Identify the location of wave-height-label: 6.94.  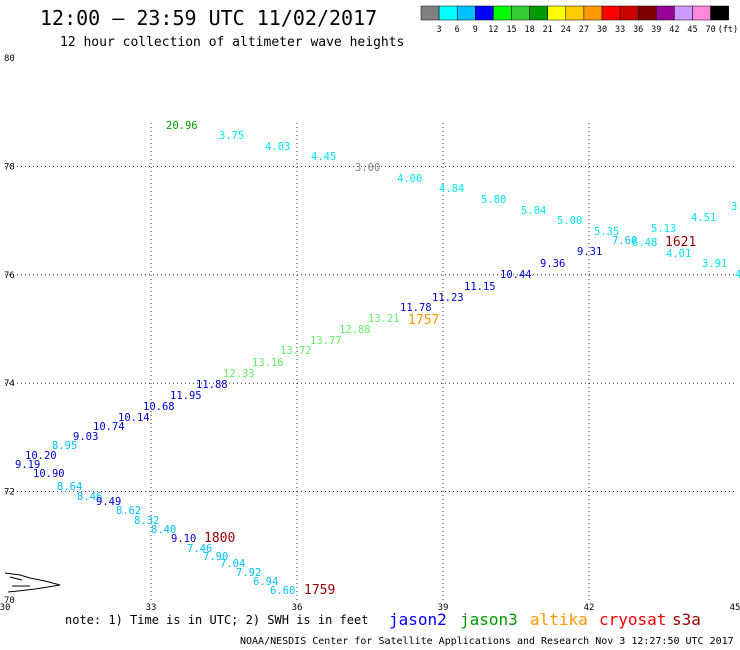
(265, 582).